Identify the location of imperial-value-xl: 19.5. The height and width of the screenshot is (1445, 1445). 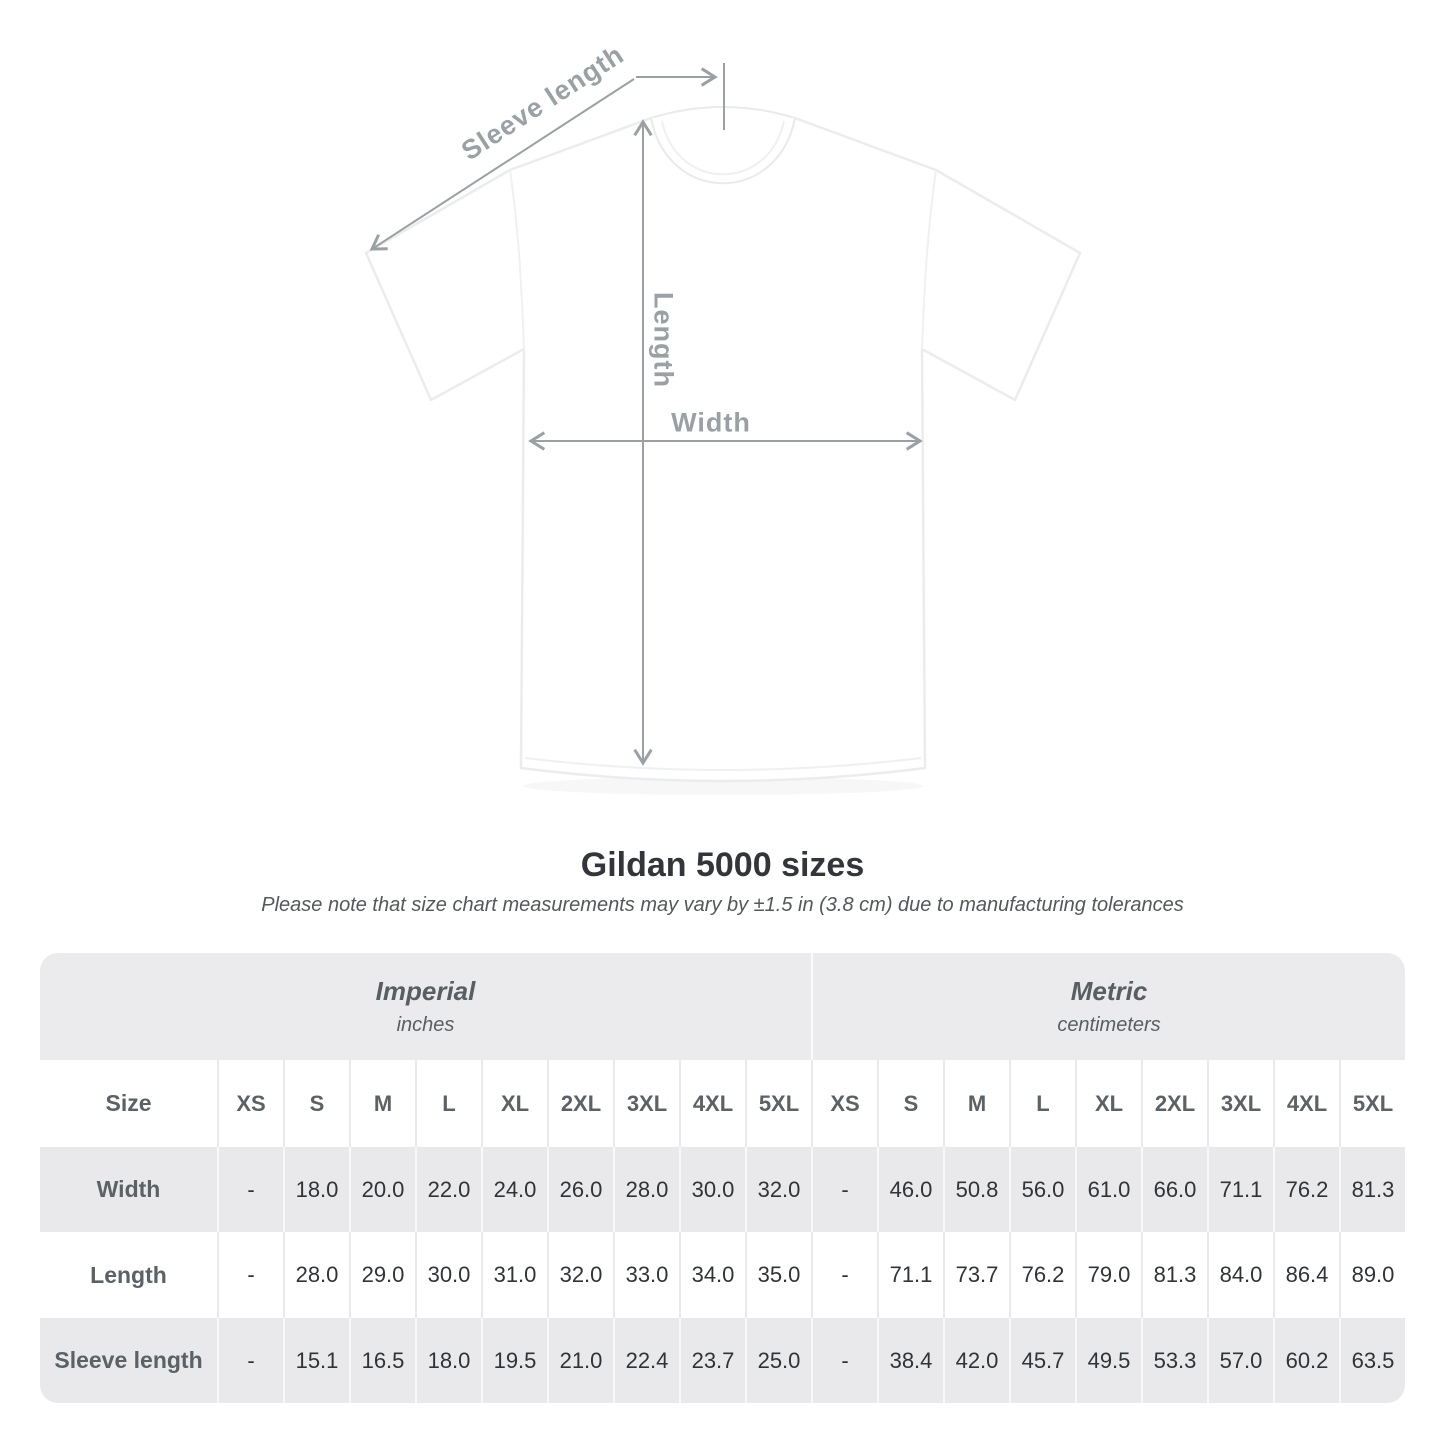
(514, 1360).